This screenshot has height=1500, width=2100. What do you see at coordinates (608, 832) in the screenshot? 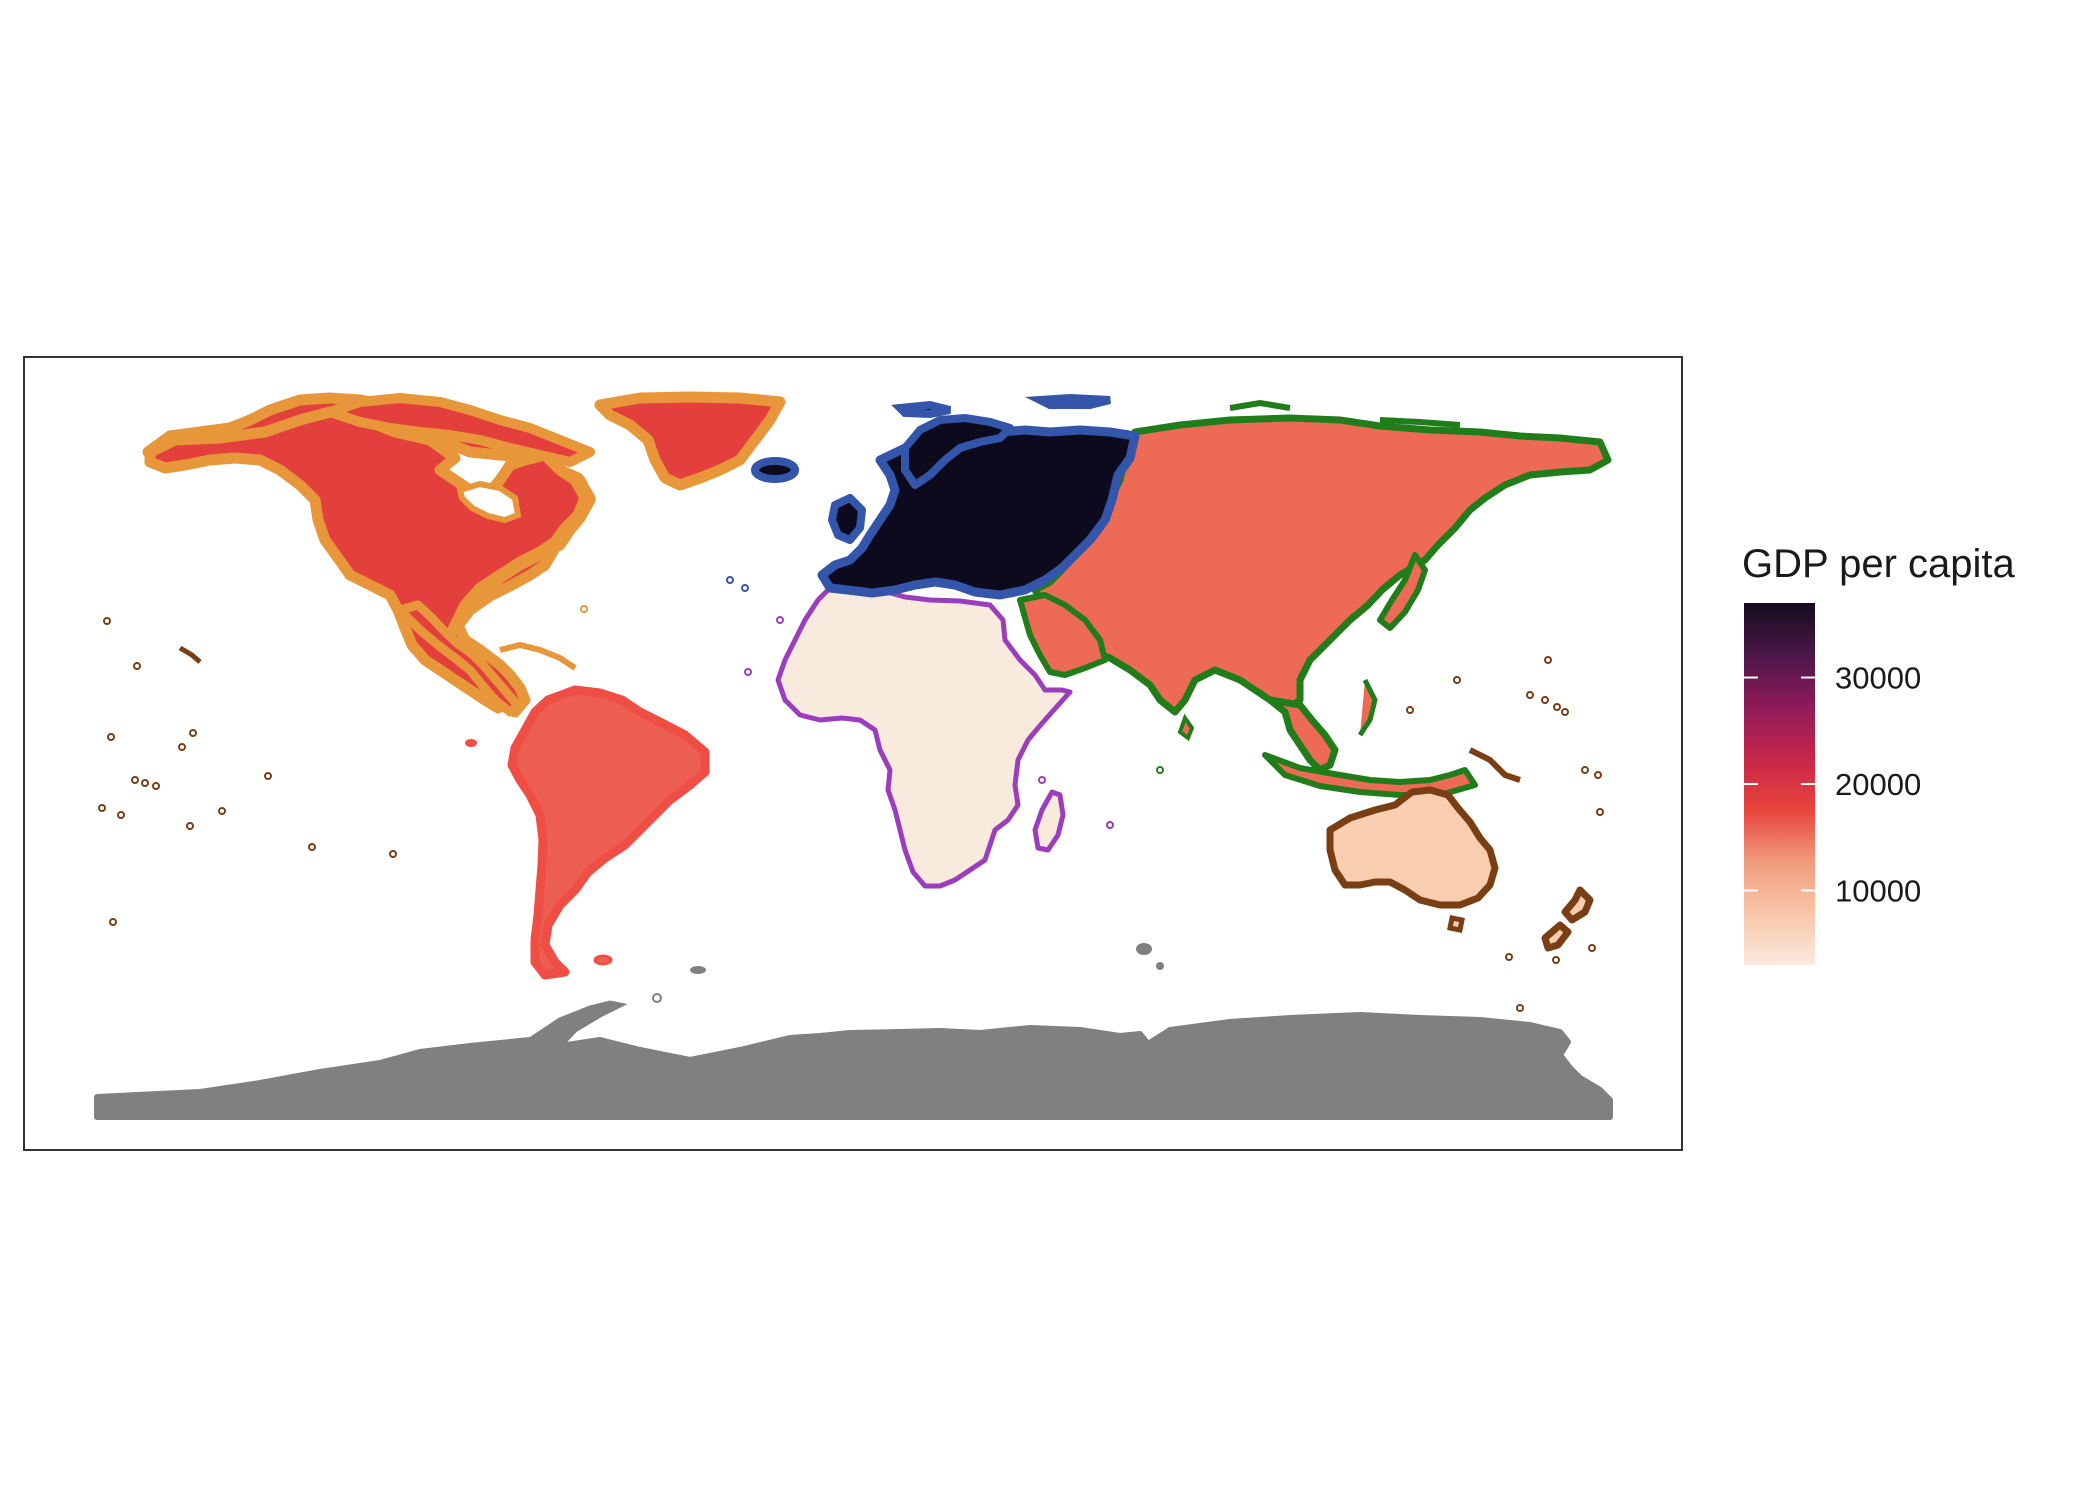
I see `region-south-america` at bounding box center [608, 832].